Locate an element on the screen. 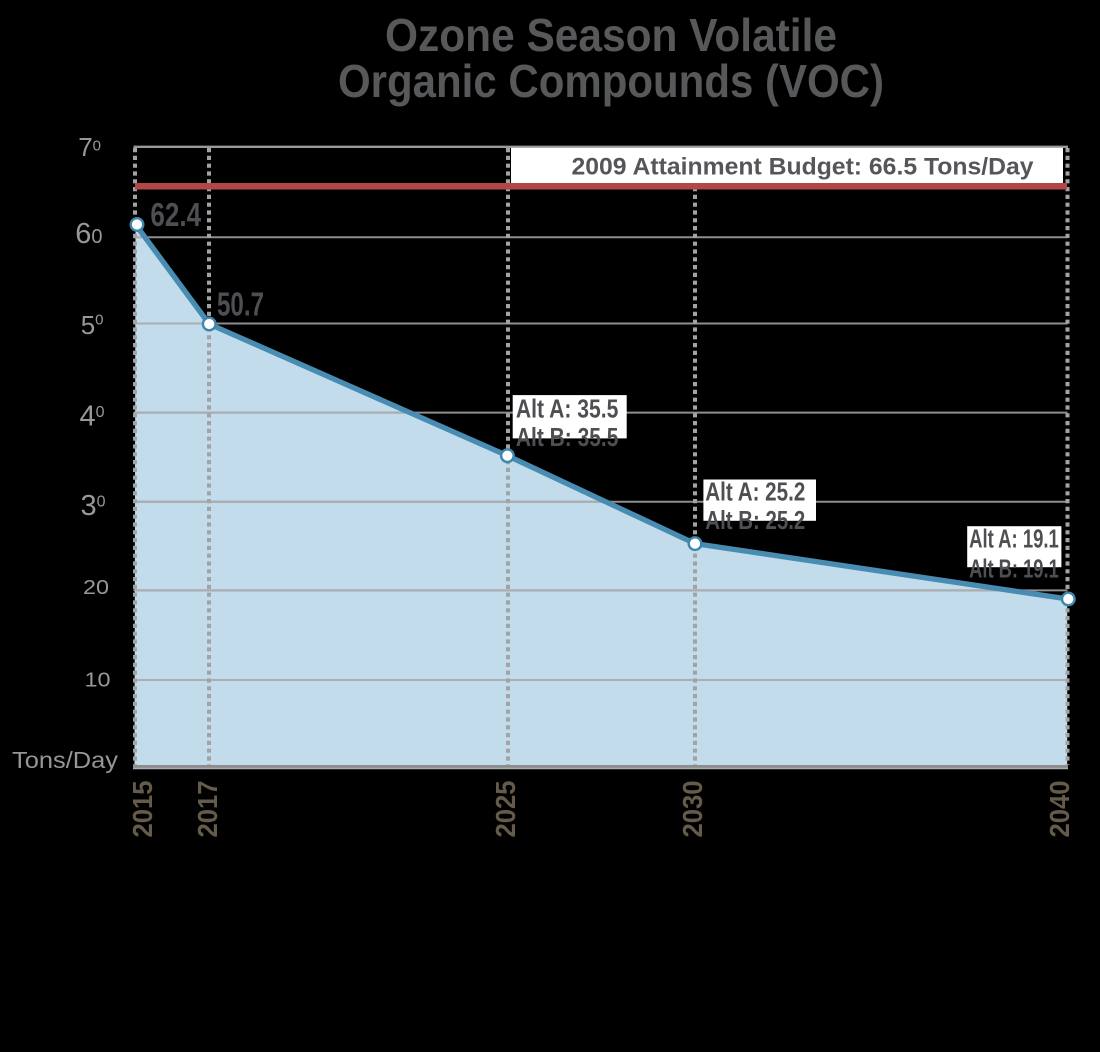 This screenshot has width=1100, height=1052. svg-text: 50 is located at coordinates (92, 325).